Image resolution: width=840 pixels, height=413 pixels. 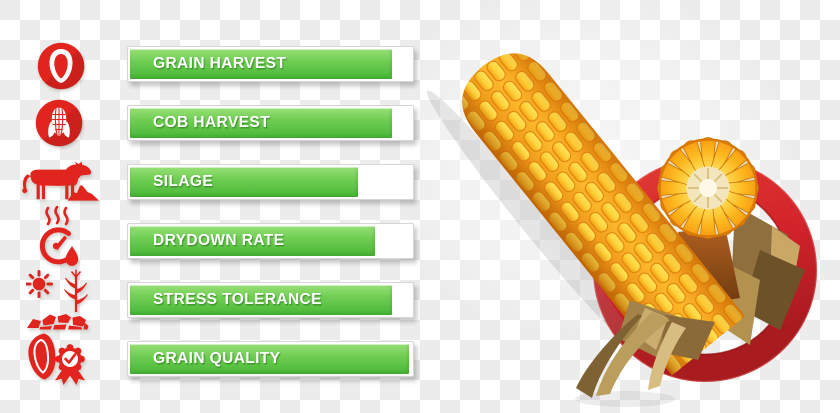 I want to click on corn-plant-shape, so click(x=76, y=290).